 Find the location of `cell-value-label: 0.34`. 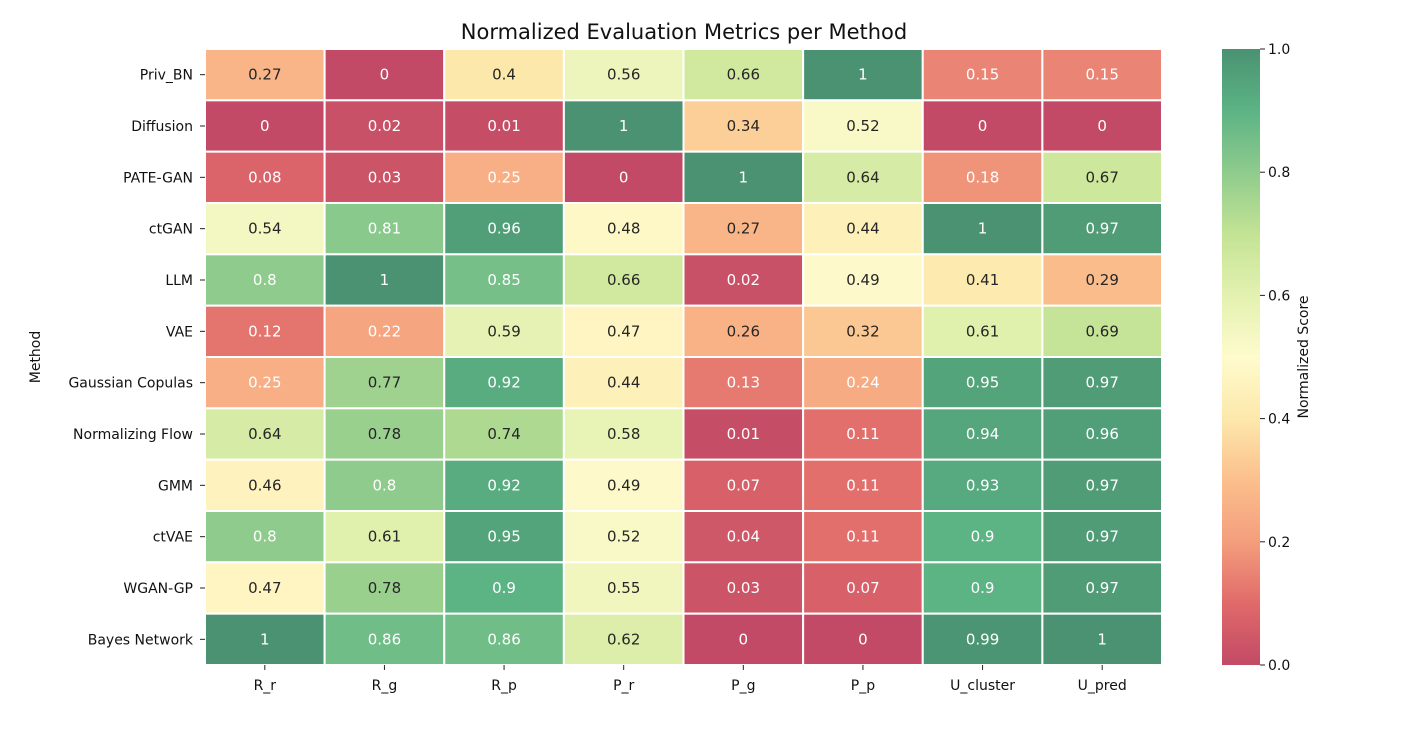

cell-value-label: 0.34 is located at coordinates (743, 126).